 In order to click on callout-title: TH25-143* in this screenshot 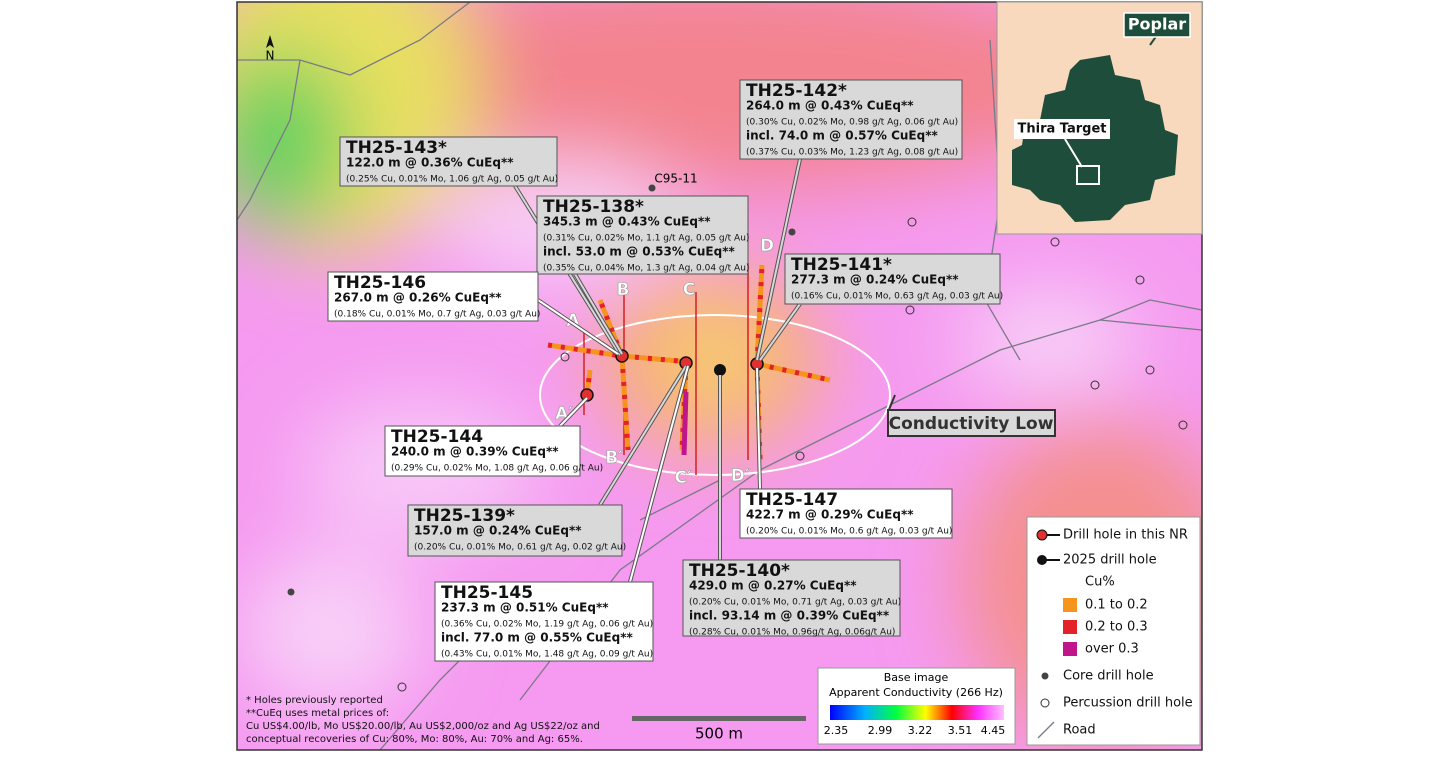, I will do `click(396, 148)`.